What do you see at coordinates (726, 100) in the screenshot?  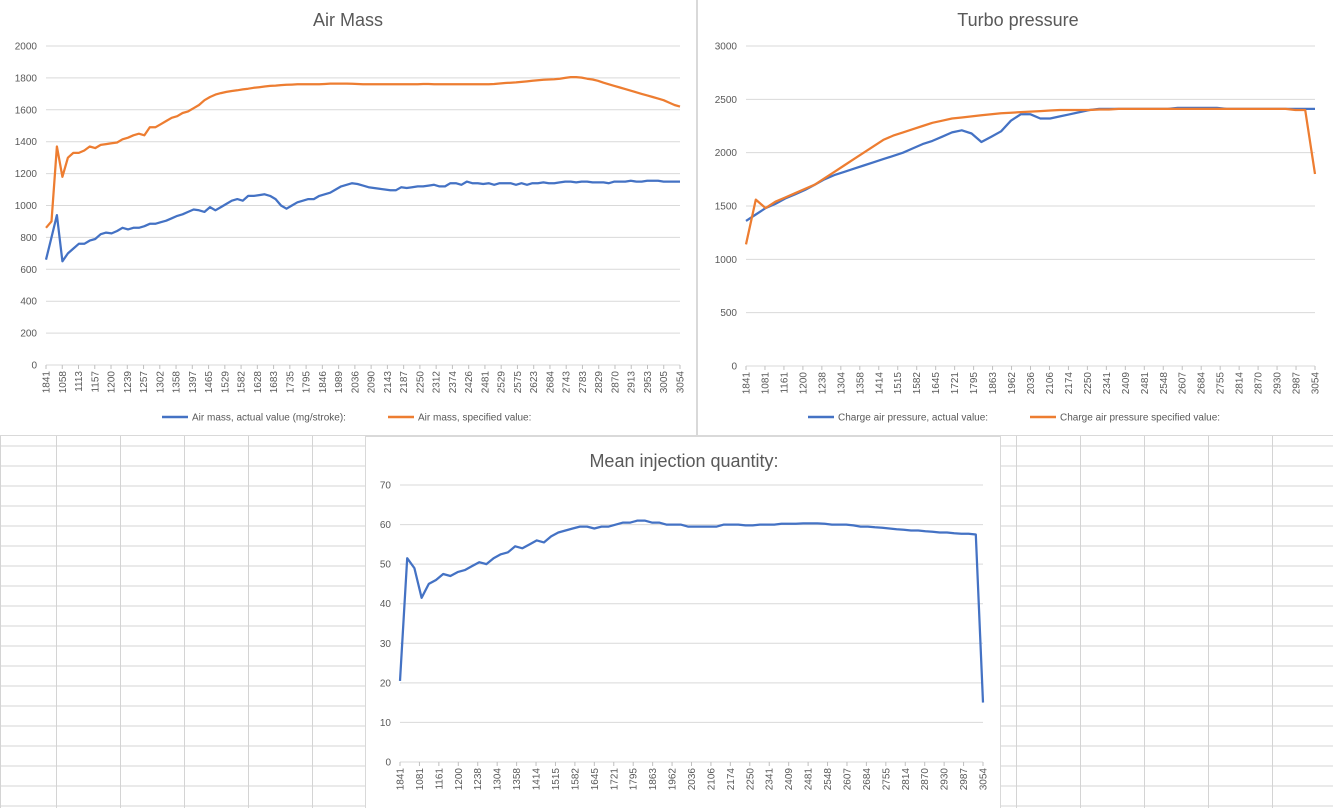 I see `y-tick-label: 2500` at bounding box center [726, 100].